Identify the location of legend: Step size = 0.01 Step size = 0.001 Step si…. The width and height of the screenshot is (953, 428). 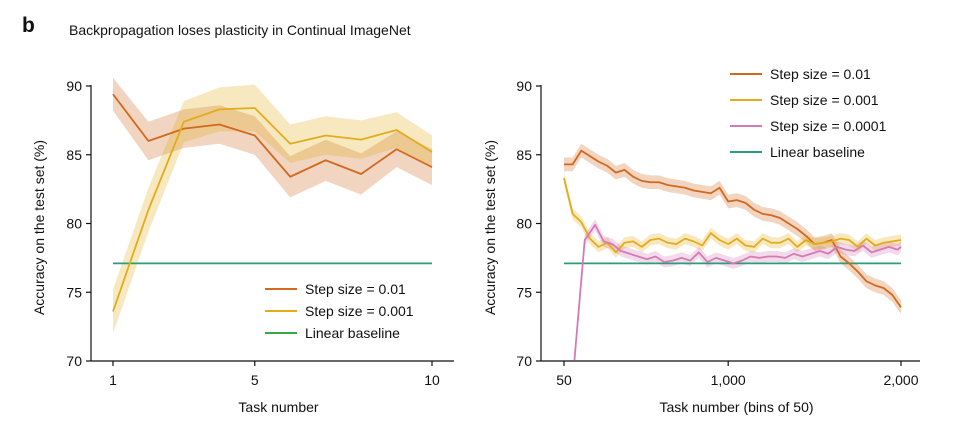
(808, 113).